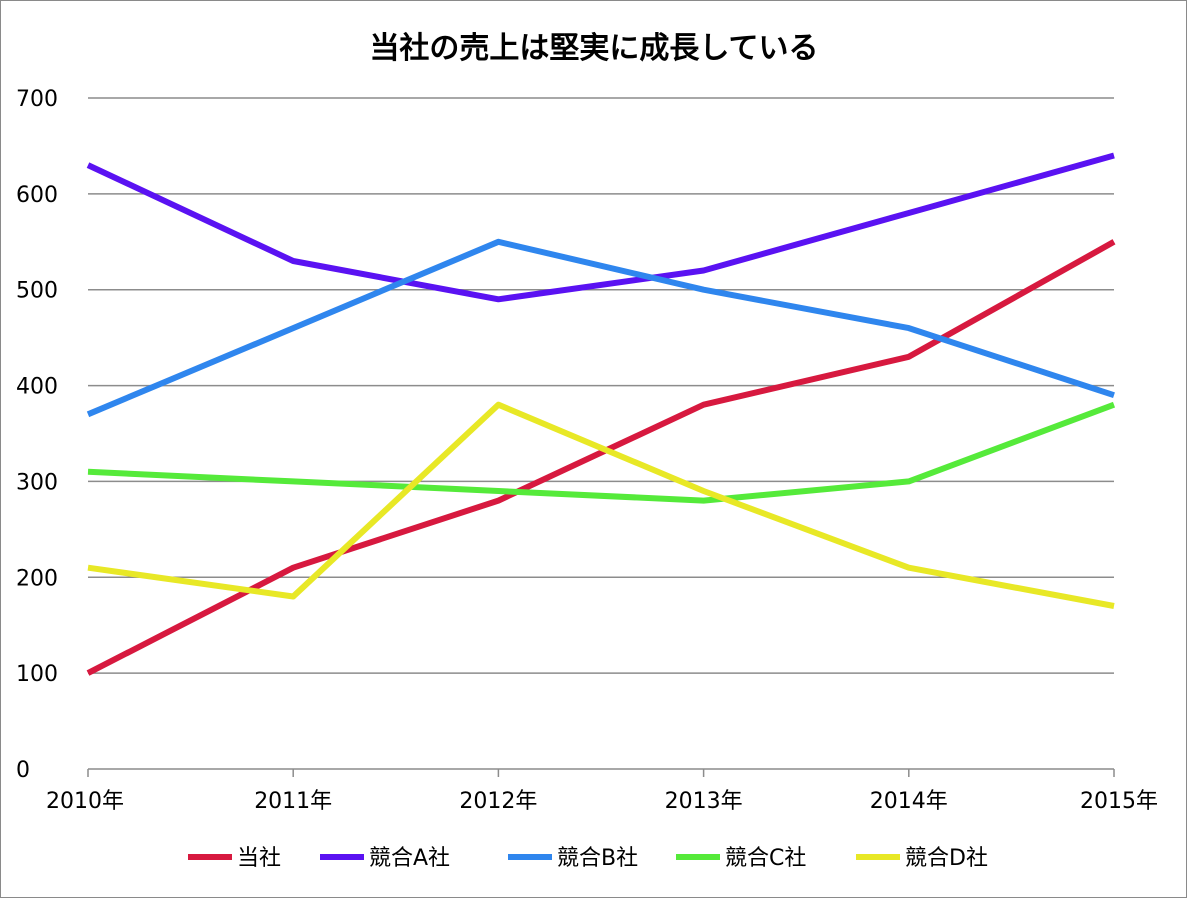 The image size is (1187, 898). What do you see at coordinates (37, 99) in the screenshot?
I see `y-tick-label: 700` at bounding box center [37, 99].